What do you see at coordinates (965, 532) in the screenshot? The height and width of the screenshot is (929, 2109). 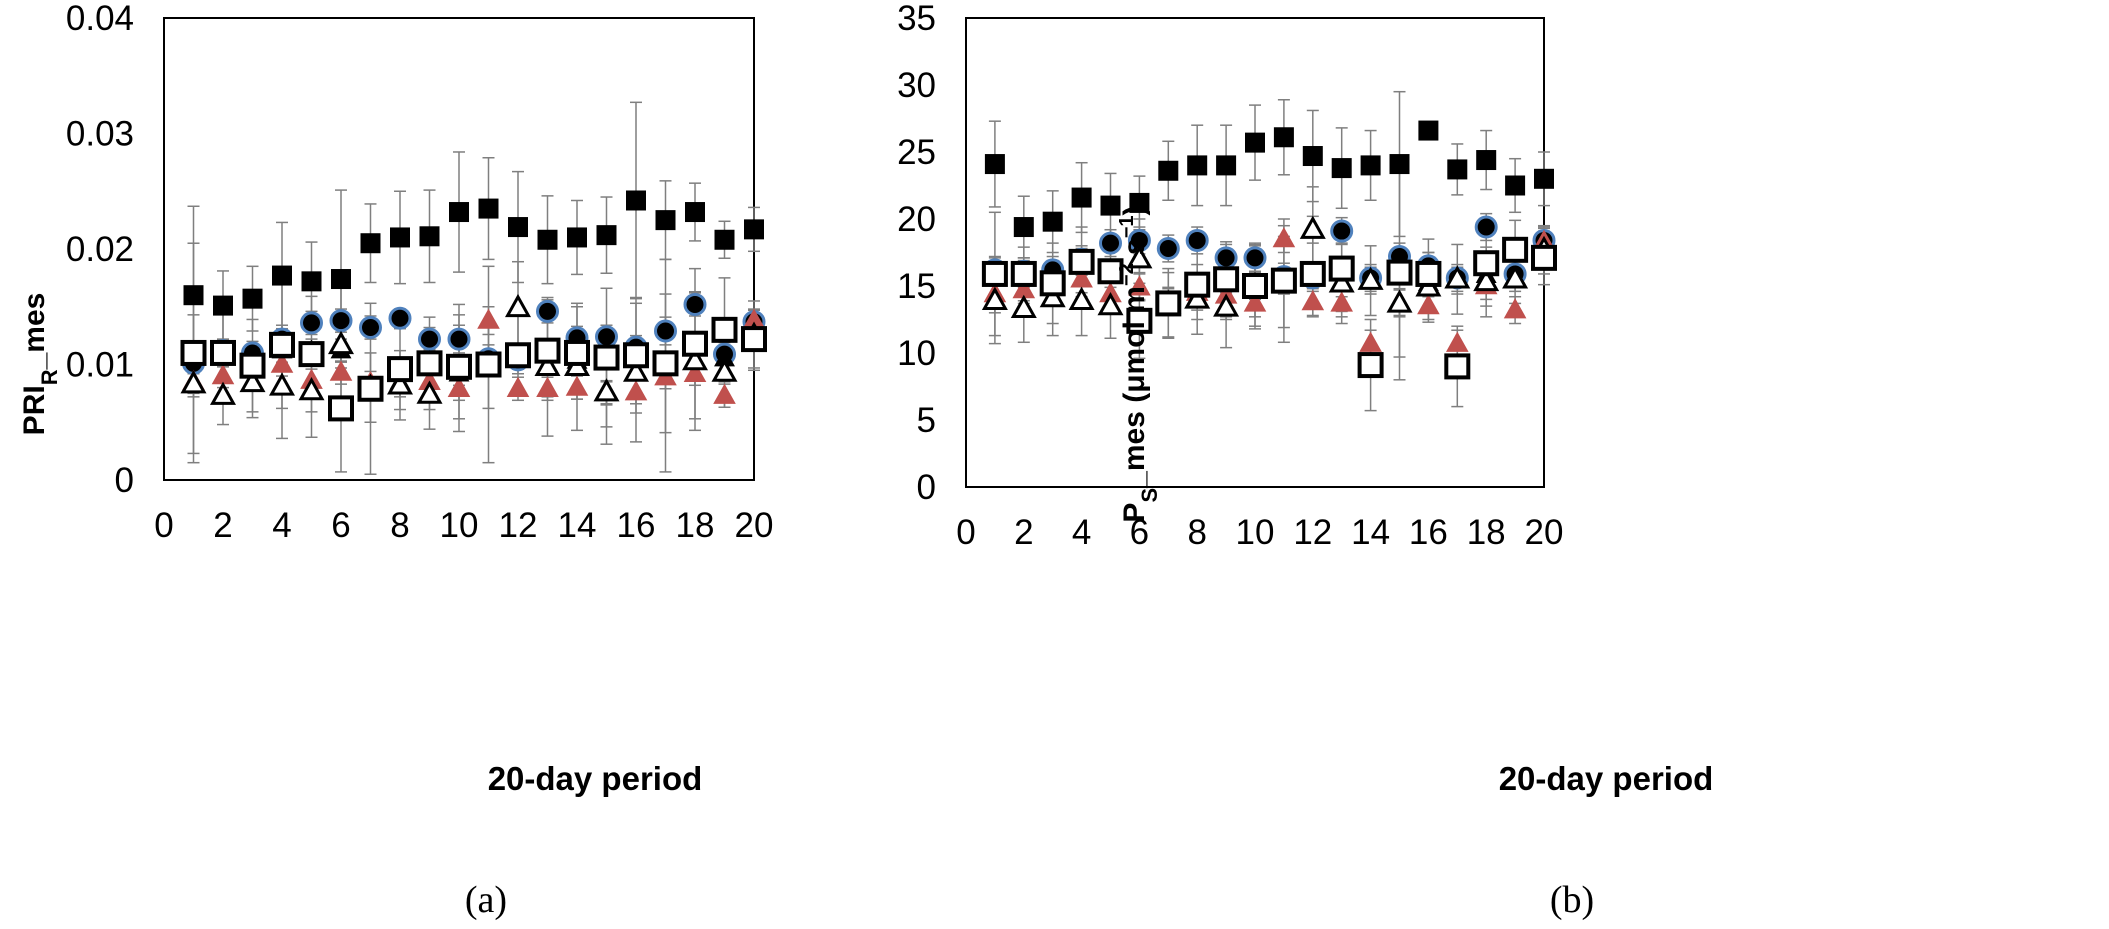 I see `x-tick-label: 0` at bounding box center [965, 532].